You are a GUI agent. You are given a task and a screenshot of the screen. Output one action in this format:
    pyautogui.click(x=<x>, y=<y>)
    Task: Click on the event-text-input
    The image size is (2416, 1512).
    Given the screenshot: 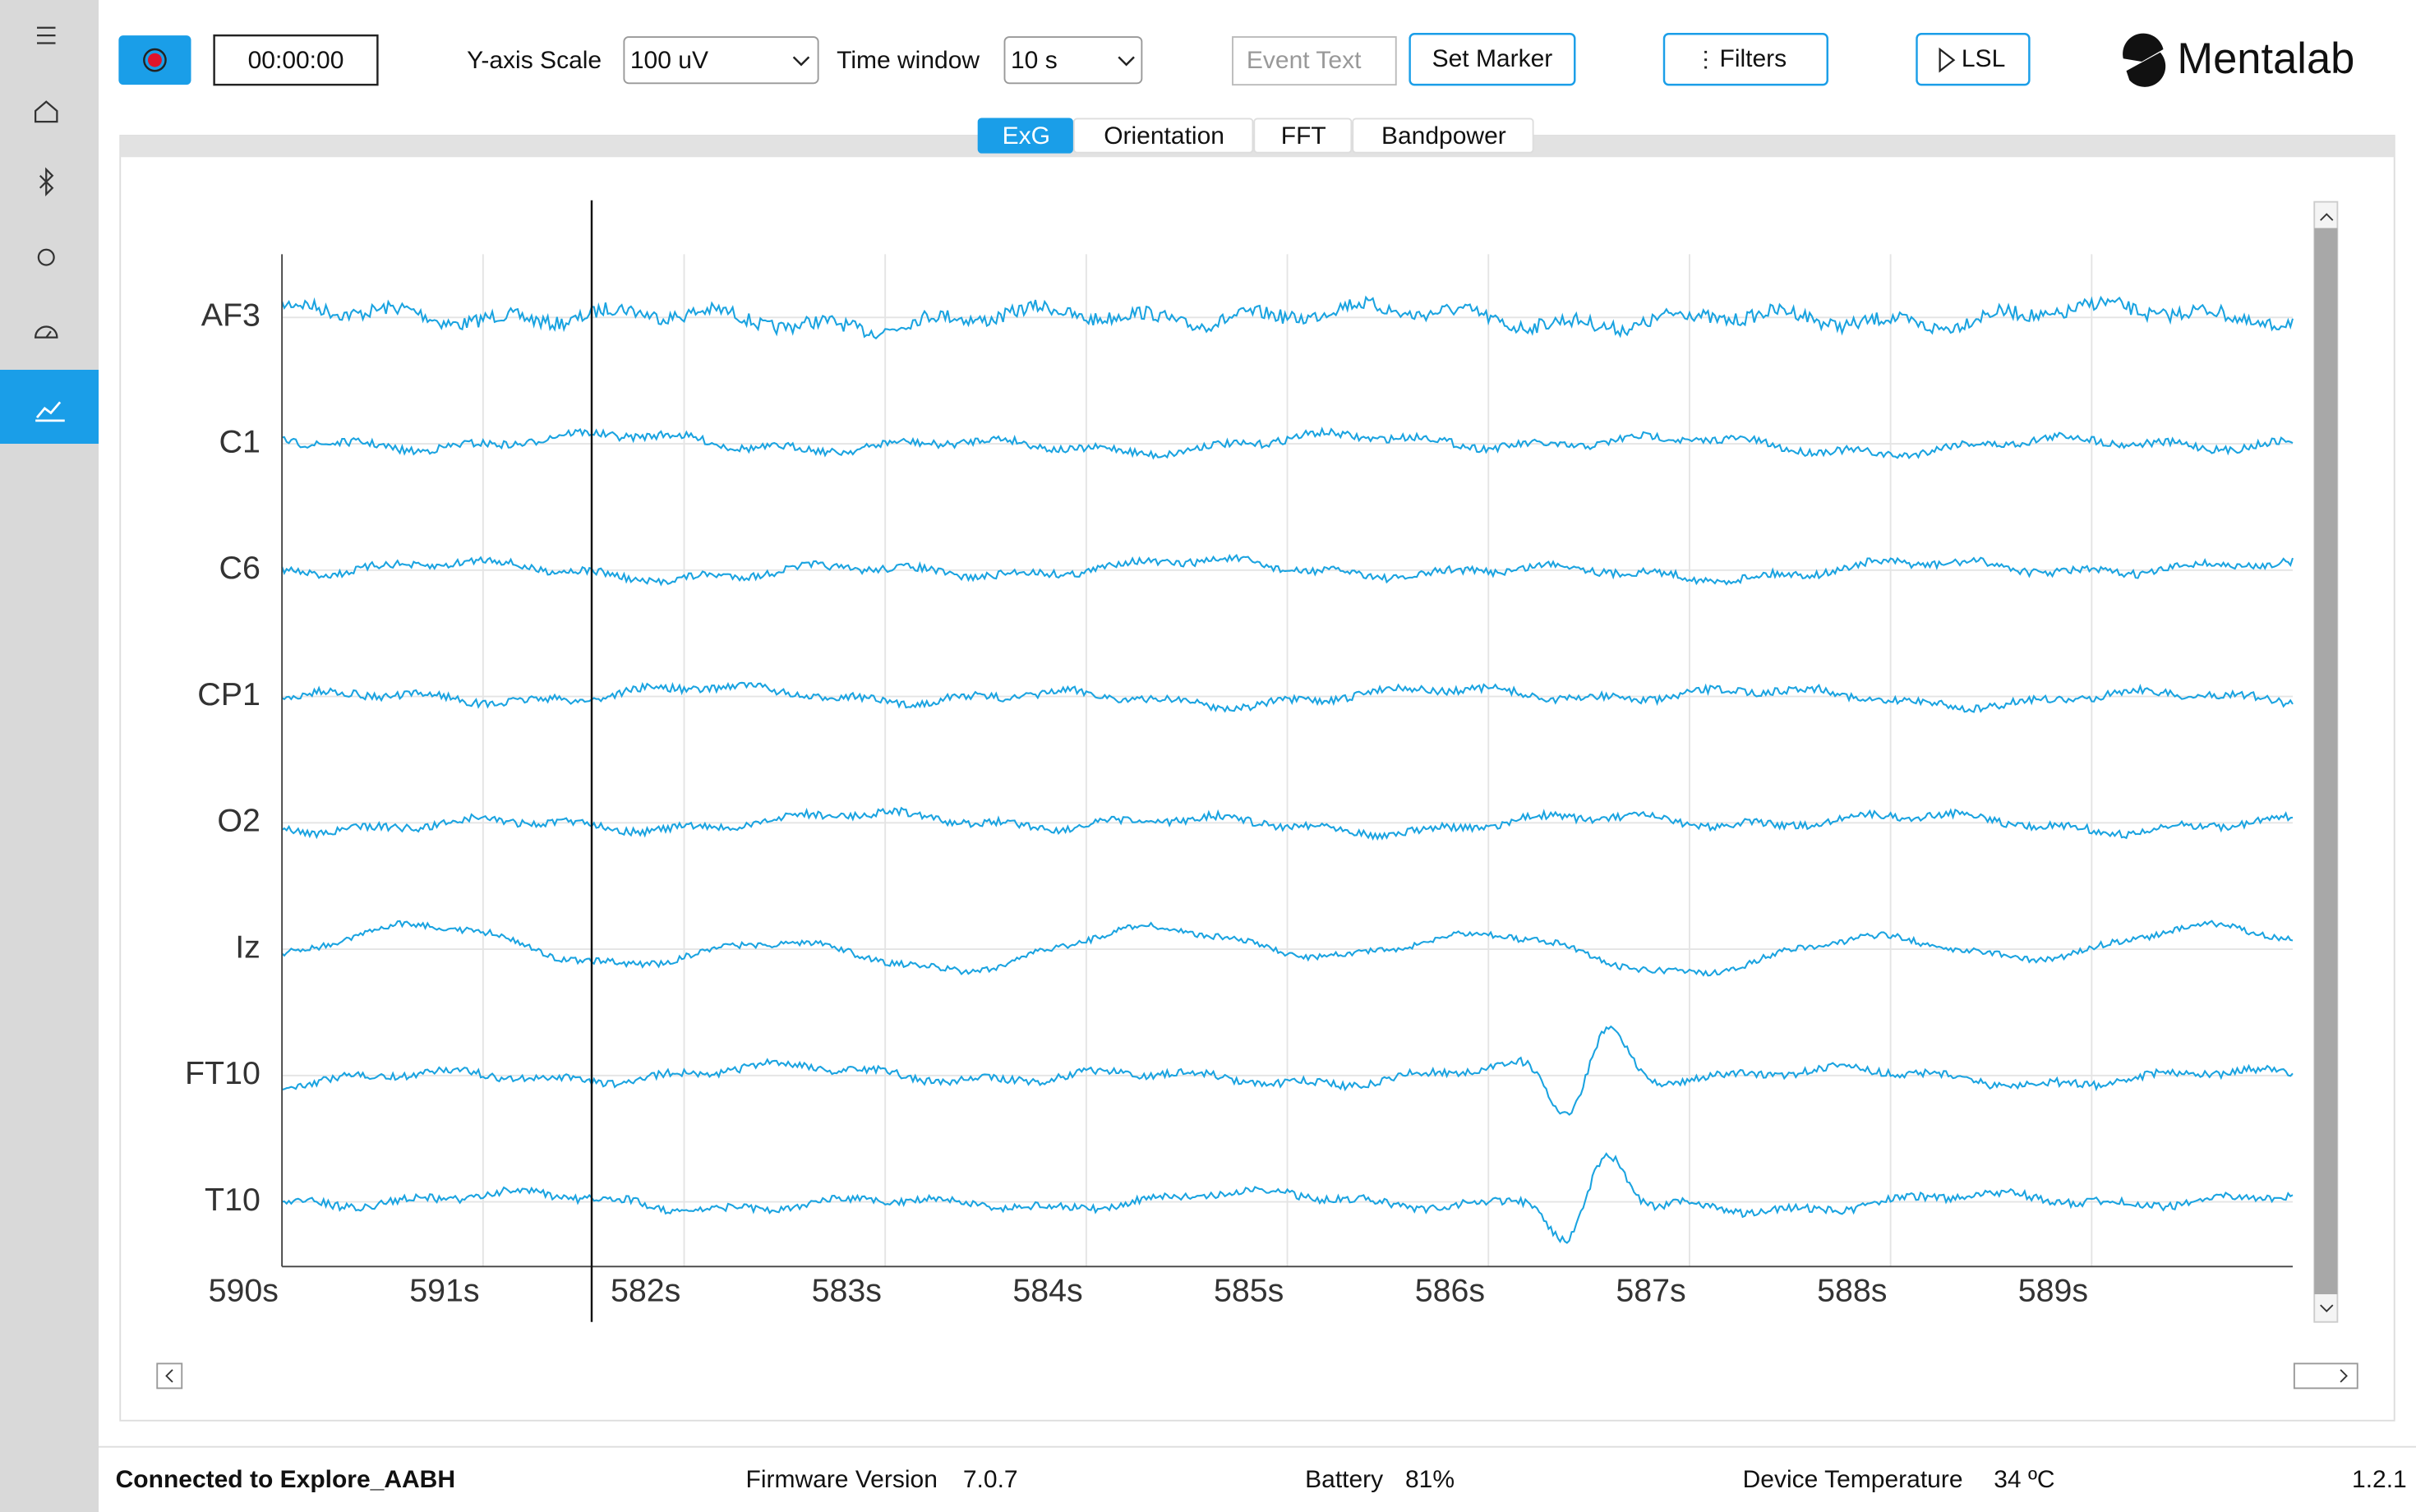 What is the action you would take?
    pyautogui.click(x=1315, y=61)
    